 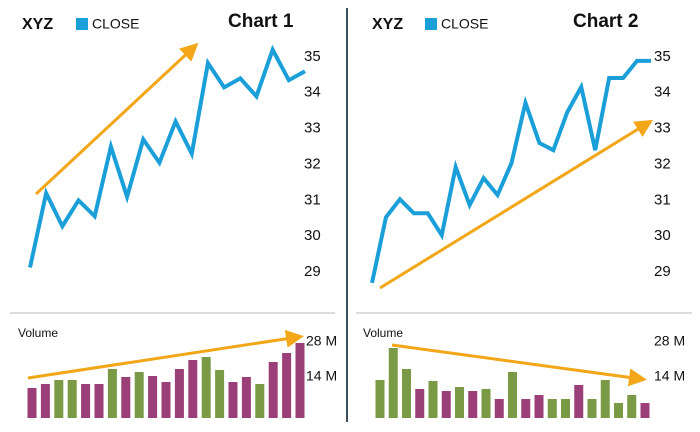 I want to click on chart-title: Chart 2, so click(x=605, y=21).